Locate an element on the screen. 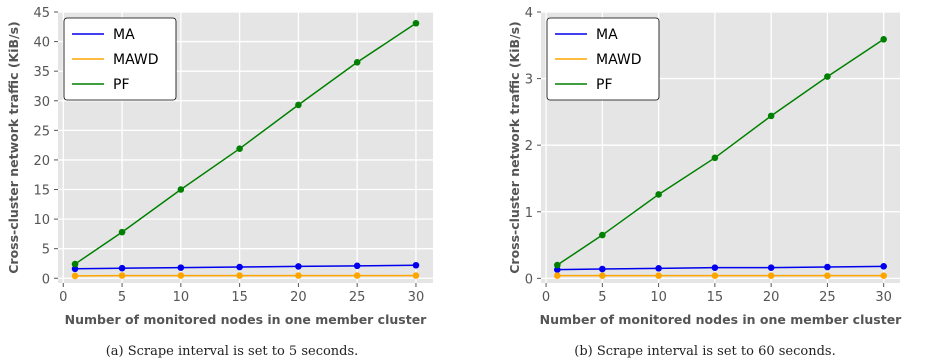  y-tick-label: 35 is located at coordinates (41, 72).